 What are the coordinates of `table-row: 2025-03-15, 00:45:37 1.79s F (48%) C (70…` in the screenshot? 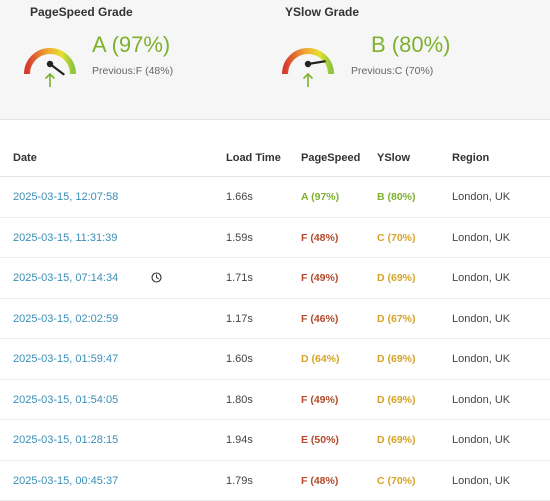 It's located at (275, 481).